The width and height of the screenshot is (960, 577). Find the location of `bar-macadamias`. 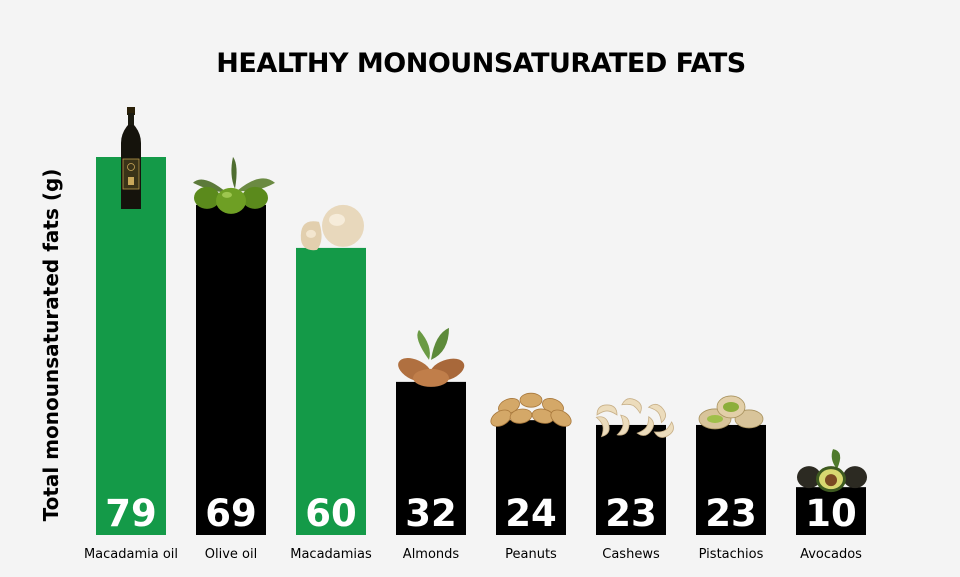

bar-macadamias is located at coordinates (331, 391).